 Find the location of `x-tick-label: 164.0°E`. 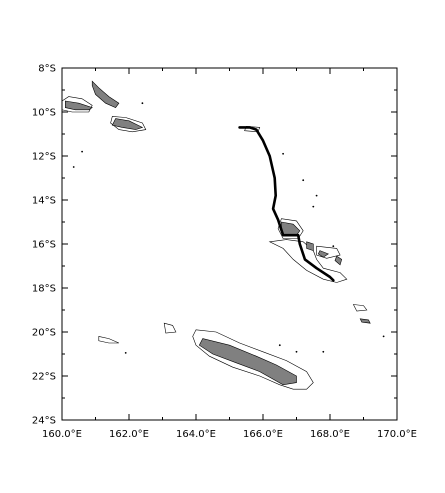

x-tick-label: 164.0°E is located at coordinates (196, 434).